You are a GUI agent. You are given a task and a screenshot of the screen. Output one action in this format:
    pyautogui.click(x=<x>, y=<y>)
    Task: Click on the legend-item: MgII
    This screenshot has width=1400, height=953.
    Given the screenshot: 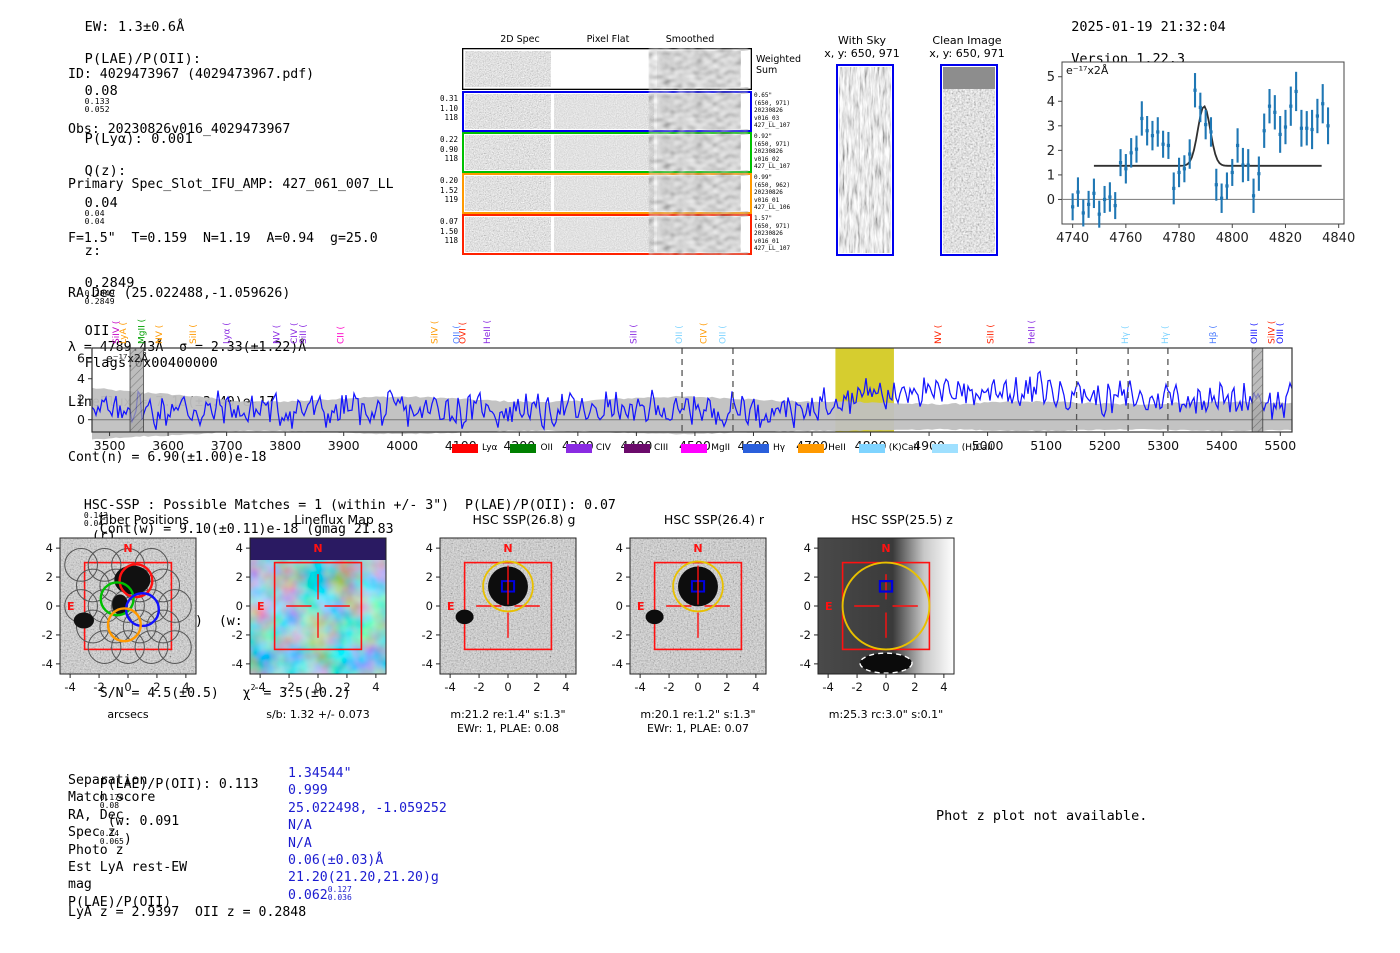 What is the action you would take?
    pyautogui.click(x=705, y=448)
    